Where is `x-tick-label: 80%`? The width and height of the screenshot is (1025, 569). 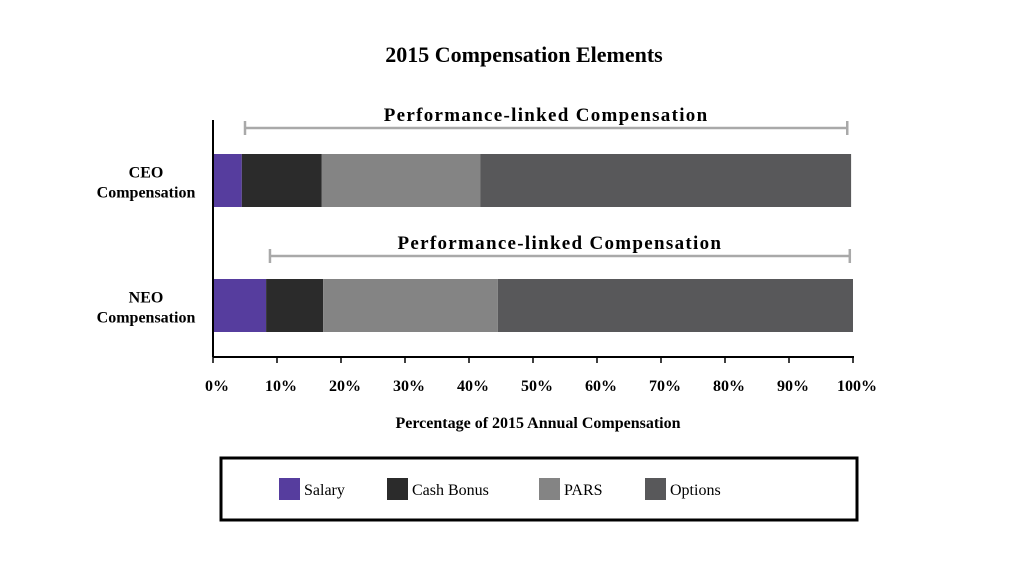 x-tick-label: 80% is located at coordinates (729, 386).